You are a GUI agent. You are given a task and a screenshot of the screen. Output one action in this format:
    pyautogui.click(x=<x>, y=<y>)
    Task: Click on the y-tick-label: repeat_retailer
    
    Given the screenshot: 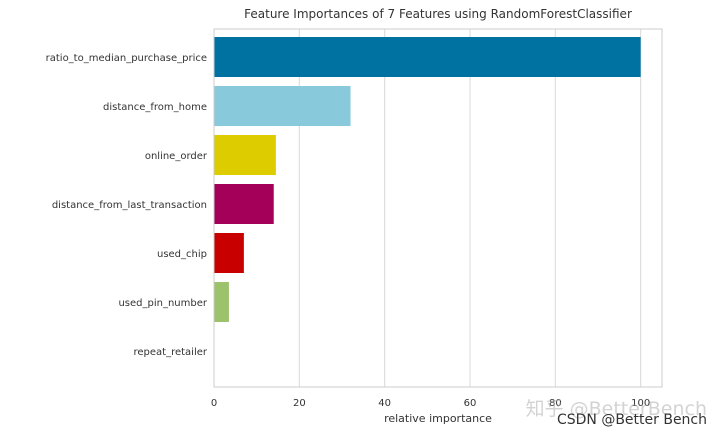 What is the action you would take?
    pyautogui.click(x=170, y=352)
    